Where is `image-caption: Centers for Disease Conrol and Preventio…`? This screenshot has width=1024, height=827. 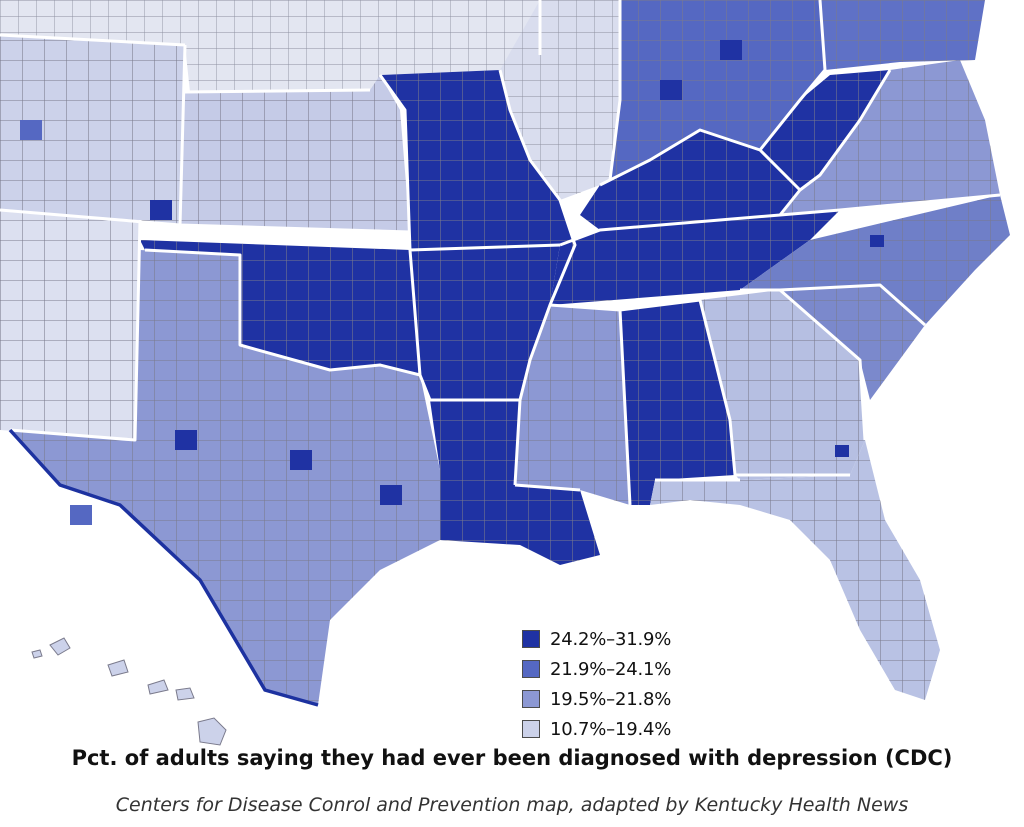 image-caption: Centers for Disease Conrol and Preventio… is located at coordinates (512, 805).